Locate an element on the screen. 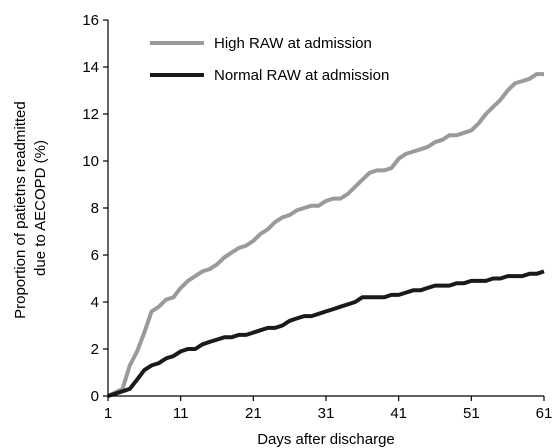 Image resolution: width=559 pixels, height=448 pixels. x-tick-label: 31 is located at coordinates (326, 413).